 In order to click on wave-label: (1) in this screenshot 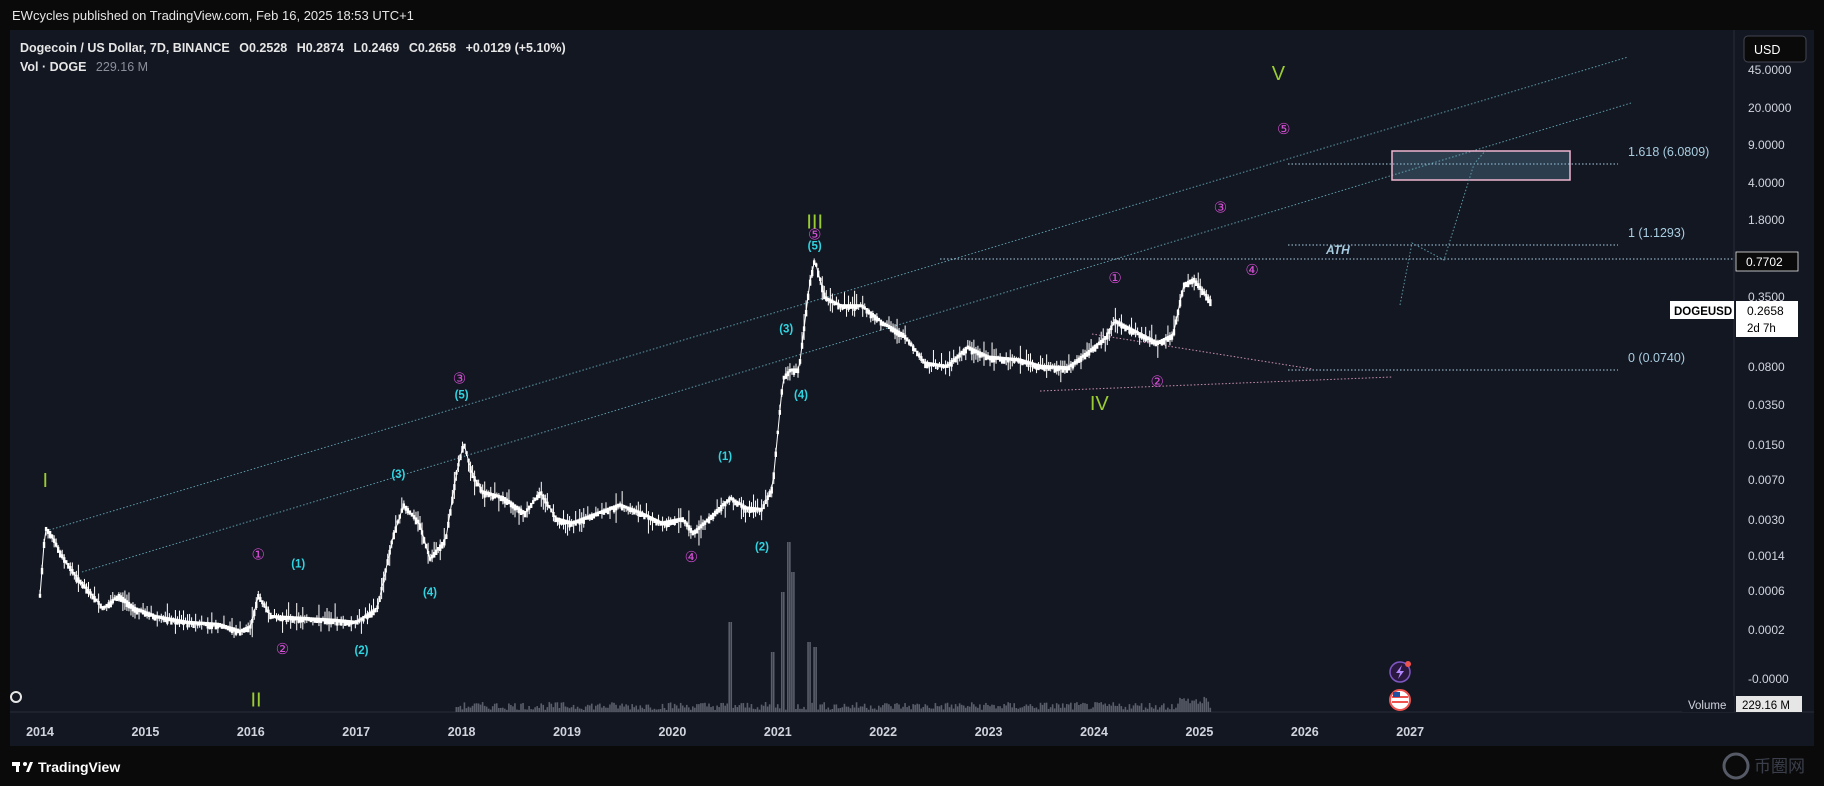, I will do `click(298, 565)`.